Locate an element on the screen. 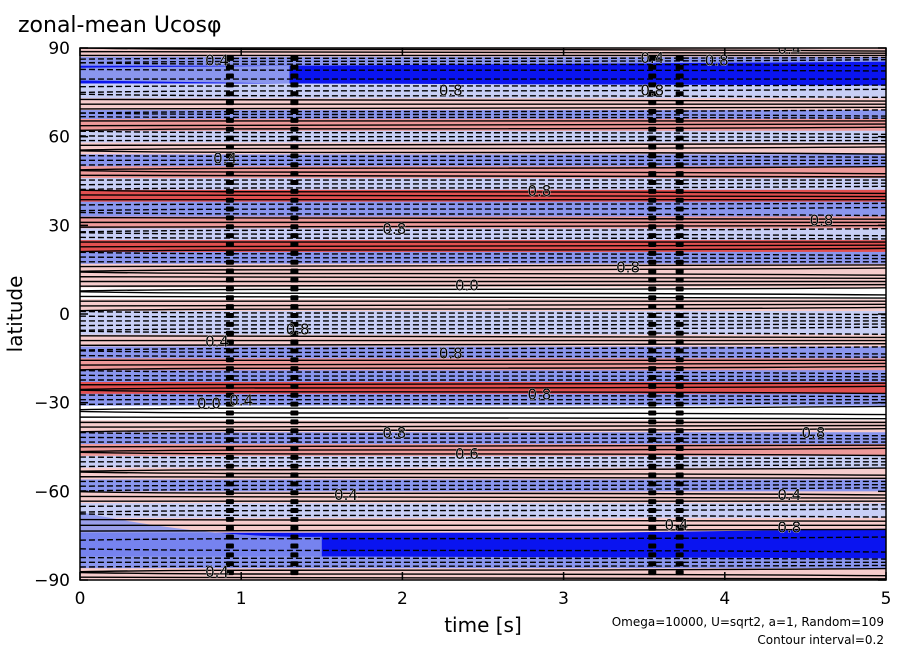  contour-label-19: 0.8 is located at coordinates (814, 433).